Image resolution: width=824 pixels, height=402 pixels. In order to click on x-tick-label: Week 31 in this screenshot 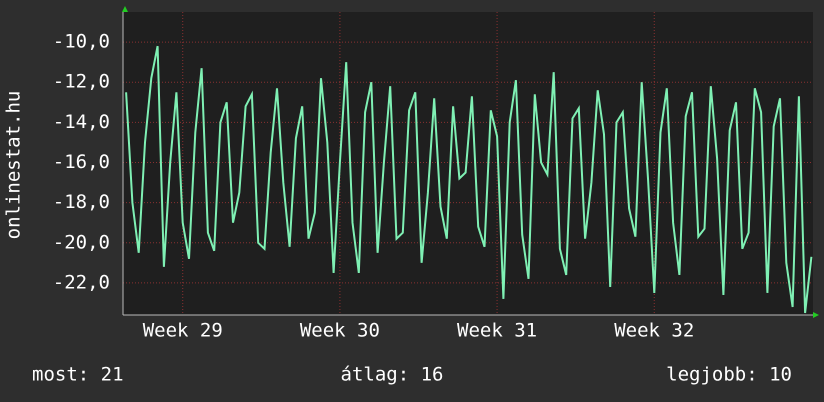, I will do `click(497, 331)`.